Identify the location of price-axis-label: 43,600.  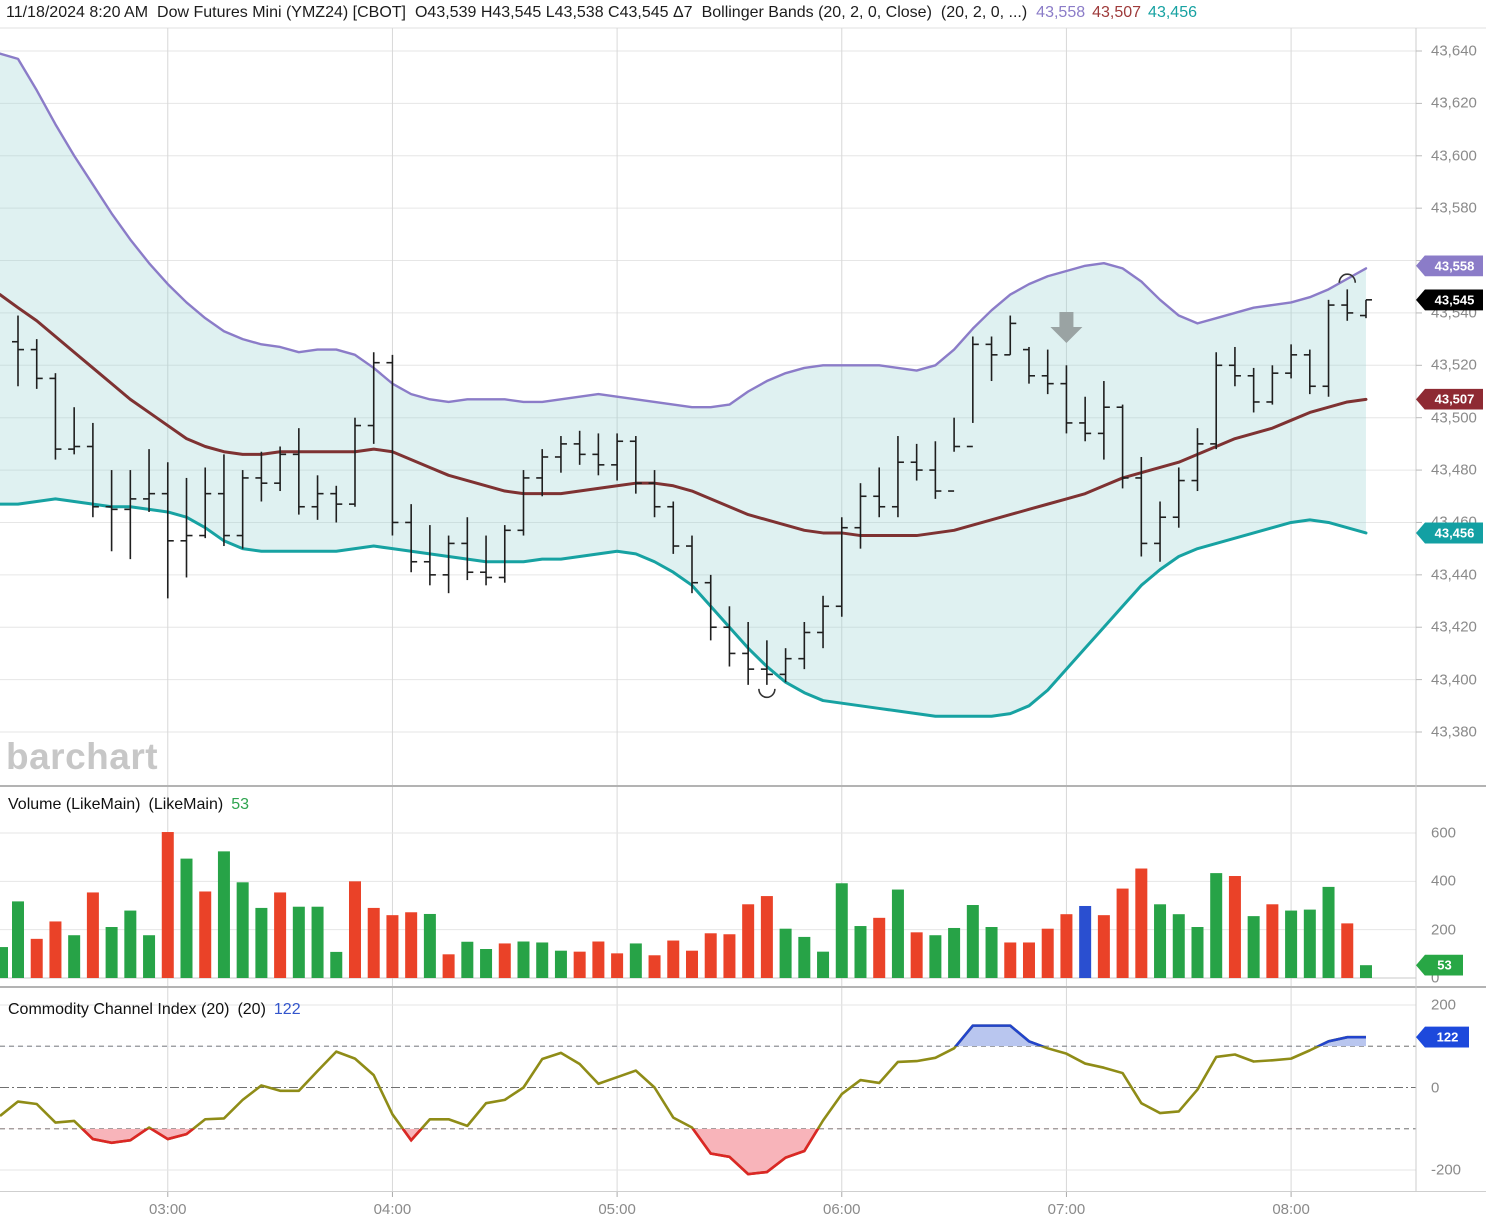
(1454, 156).